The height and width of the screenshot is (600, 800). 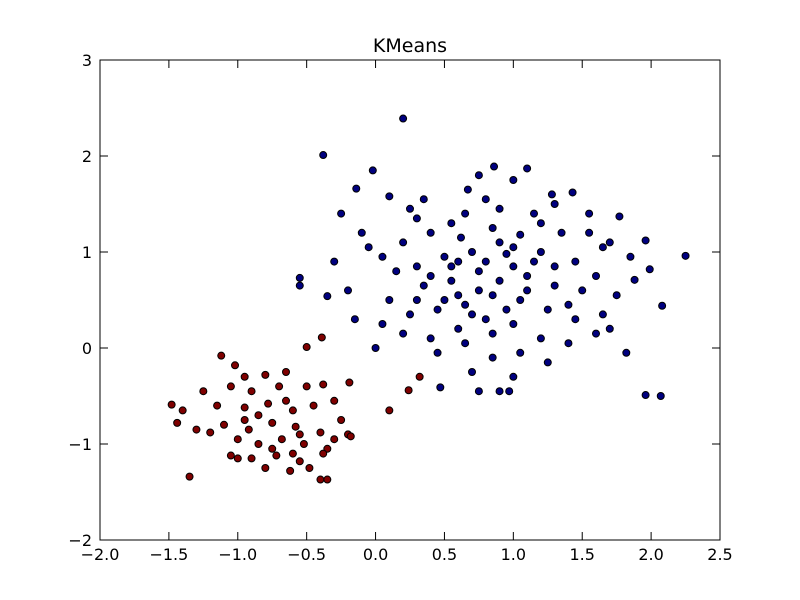 I want to click on y-tick-label: 1, so click(x=87, y=252).